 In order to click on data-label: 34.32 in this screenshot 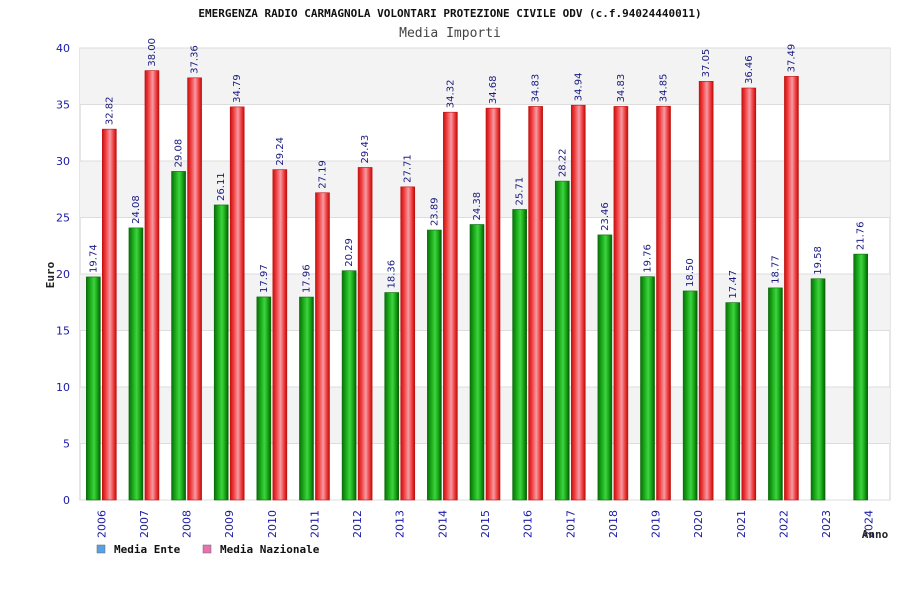, I will do `click(450, 94)`.